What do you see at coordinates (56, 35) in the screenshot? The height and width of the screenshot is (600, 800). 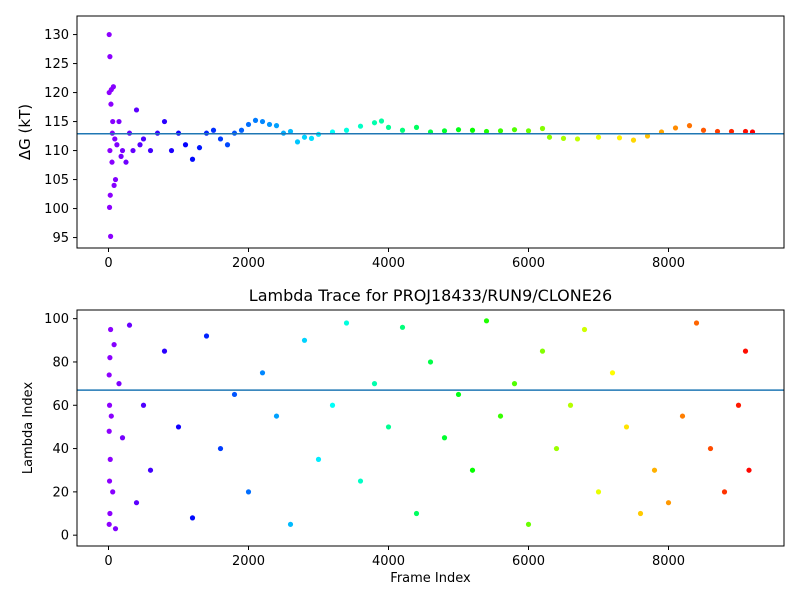 I see `y-tick-label: 130` at bounding box center [56, 35].